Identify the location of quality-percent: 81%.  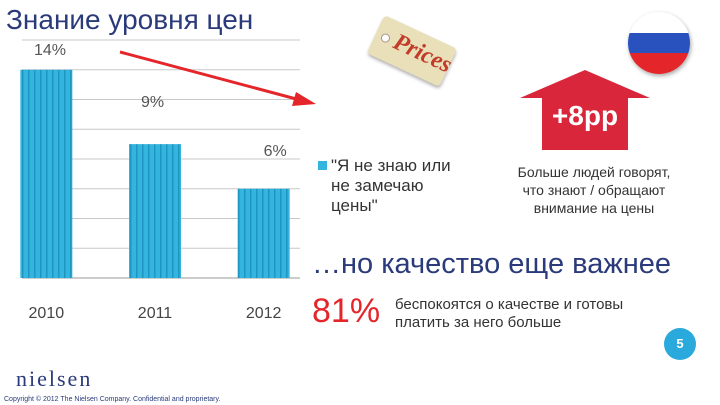
(346, 311).